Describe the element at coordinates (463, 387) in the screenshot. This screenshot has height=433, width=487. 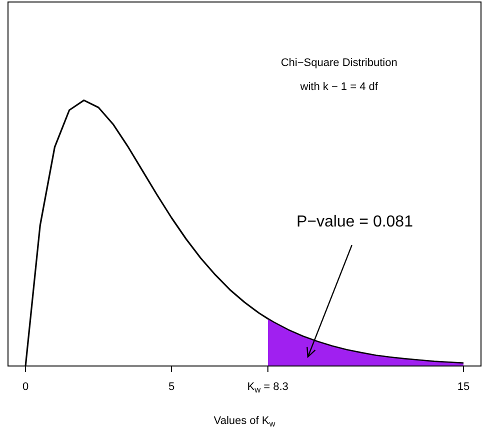
I see `x-tick-label: 15` at that location.